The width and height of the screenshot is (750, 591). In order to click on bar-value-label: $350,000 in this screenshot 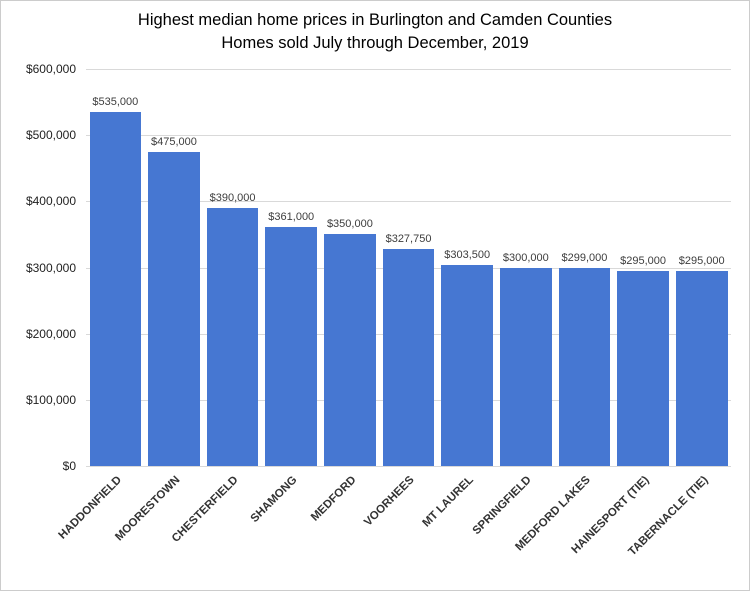, I will do `click(349, 224)`.